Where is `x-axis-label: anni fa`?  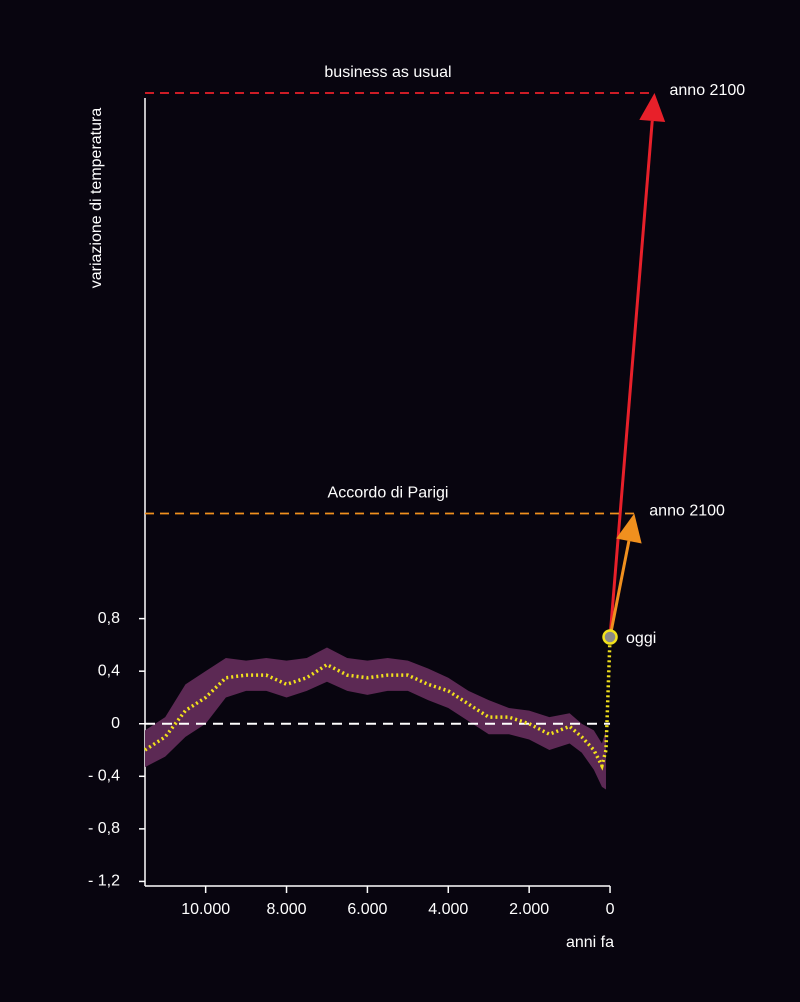
x-axis-label: anni fa is located at coordinates (590, 942).